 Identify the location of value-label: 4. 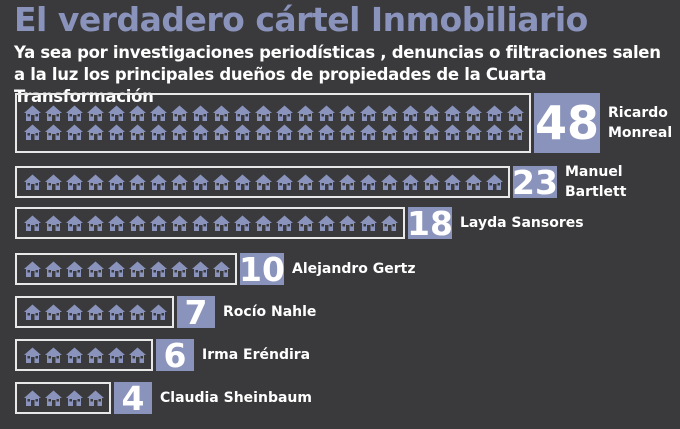
(133, 398).